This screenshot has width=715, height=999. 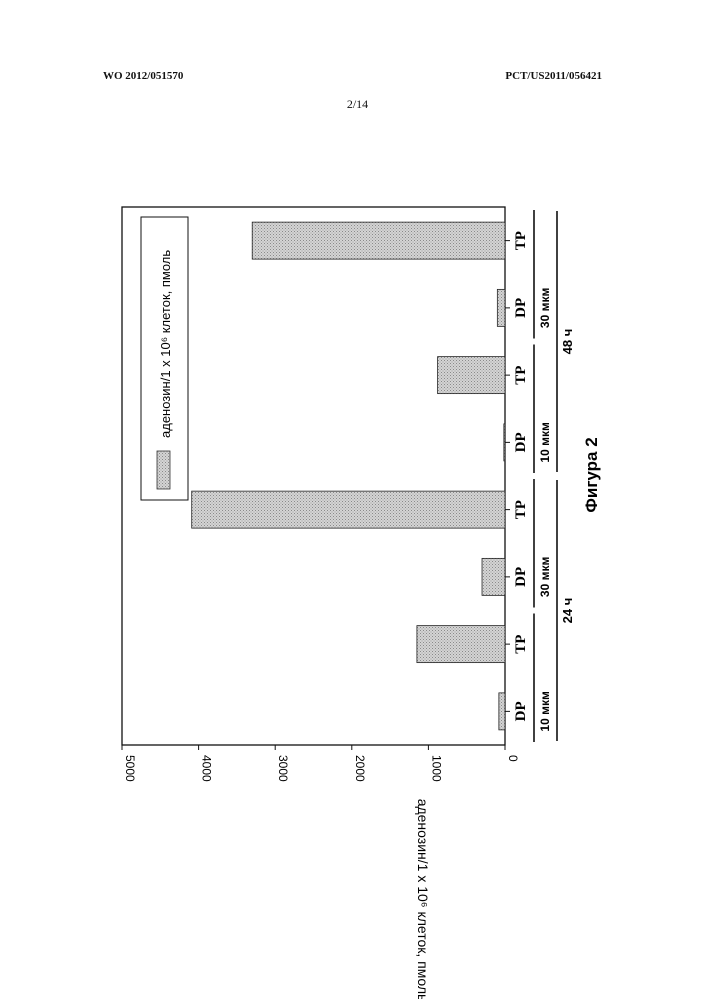 I want to click on figure-caption: Фигура 2, so click(x=591, y=474).